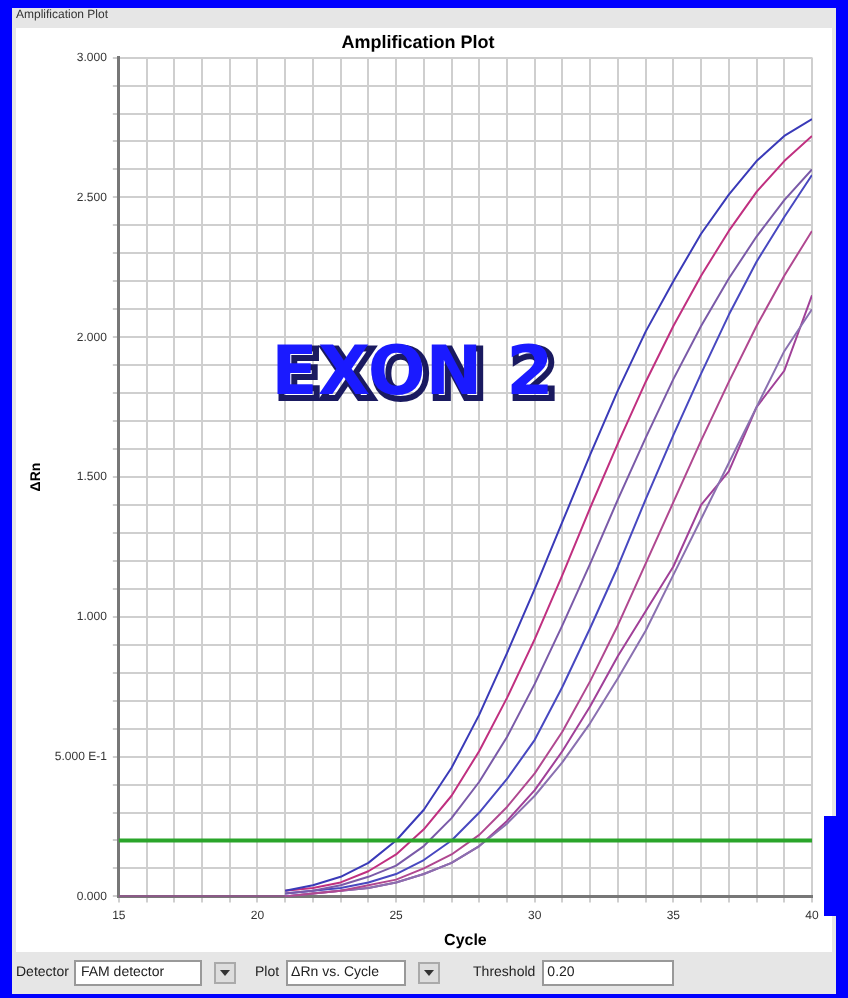  What do you see at coordinates (466, 939) in the screenshot?
I see `x-axis-title: Cycle` at bounding box center [466, 939].